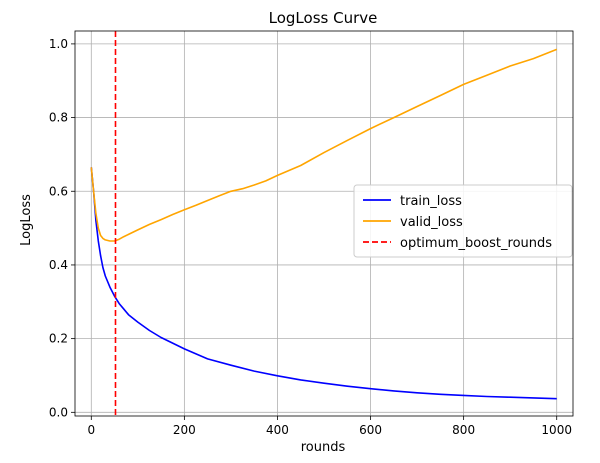 Image resolution: width=600 pixels, height=463 pixels. What do you see at coordinates (556, 430) in the screenshot?
I see `x-tick-label: 1000` at bounding box center [556, 430].